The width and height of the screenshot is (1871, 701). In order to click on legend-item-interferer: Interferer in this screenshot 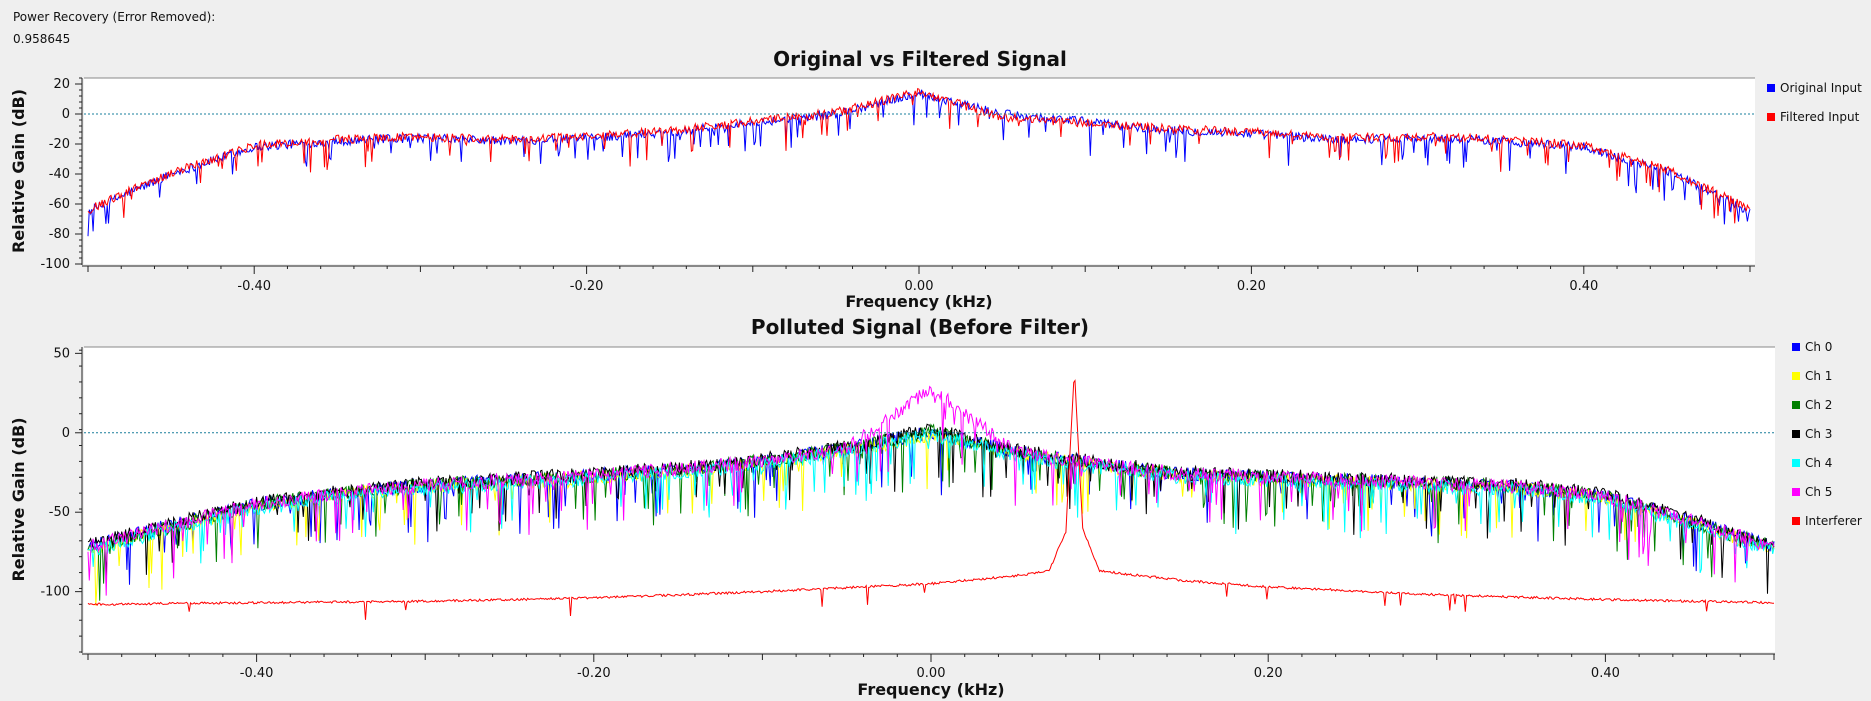, I will do `click(1827, 520)`.